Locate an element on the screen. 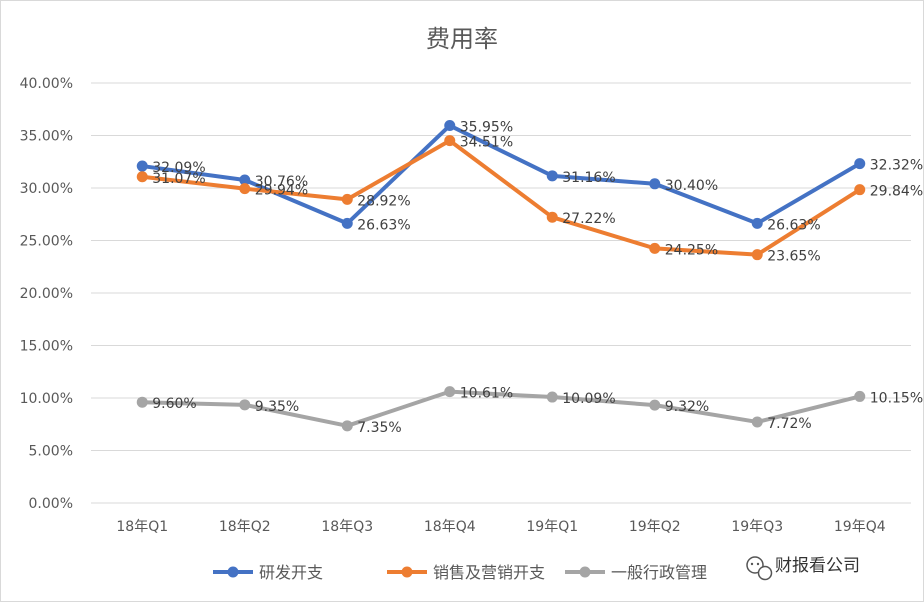 The image size is (924, 602). data-label: 10.09% is located at coordinates (588, 399).